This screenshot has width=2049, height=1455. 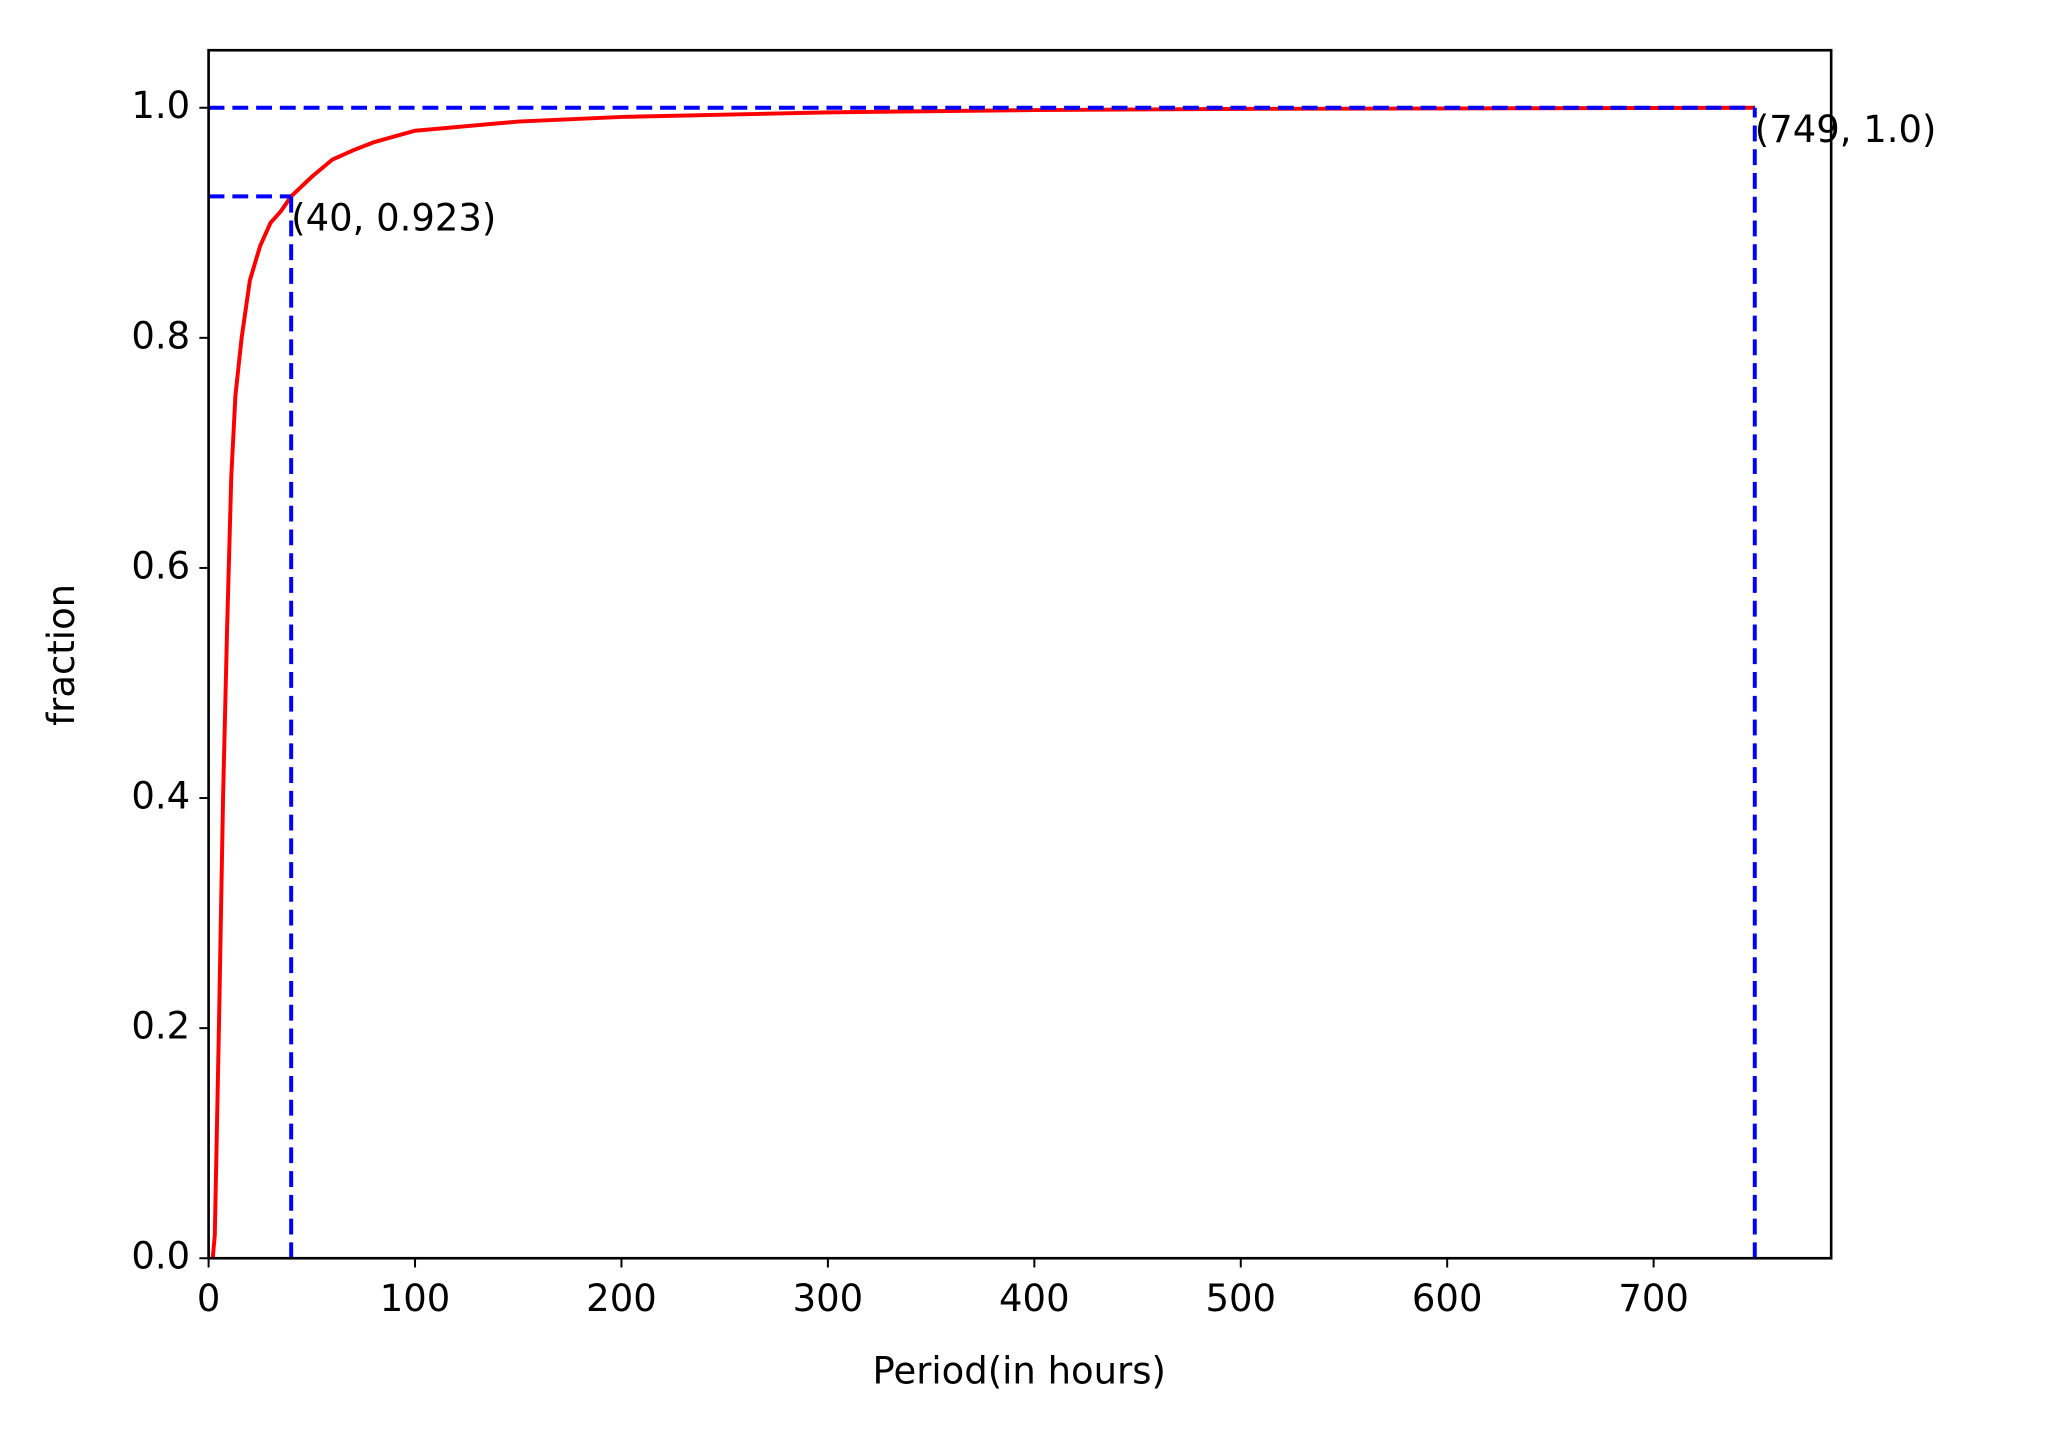 I want to click on y-tick-label: 0.6, so click(x=160, y=565).